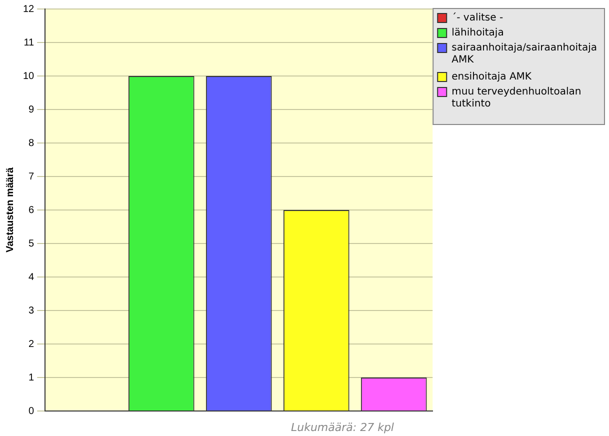 This screenshot has width=609, height=436. I want to click on y-tick-label: 2, so click(31, 344).